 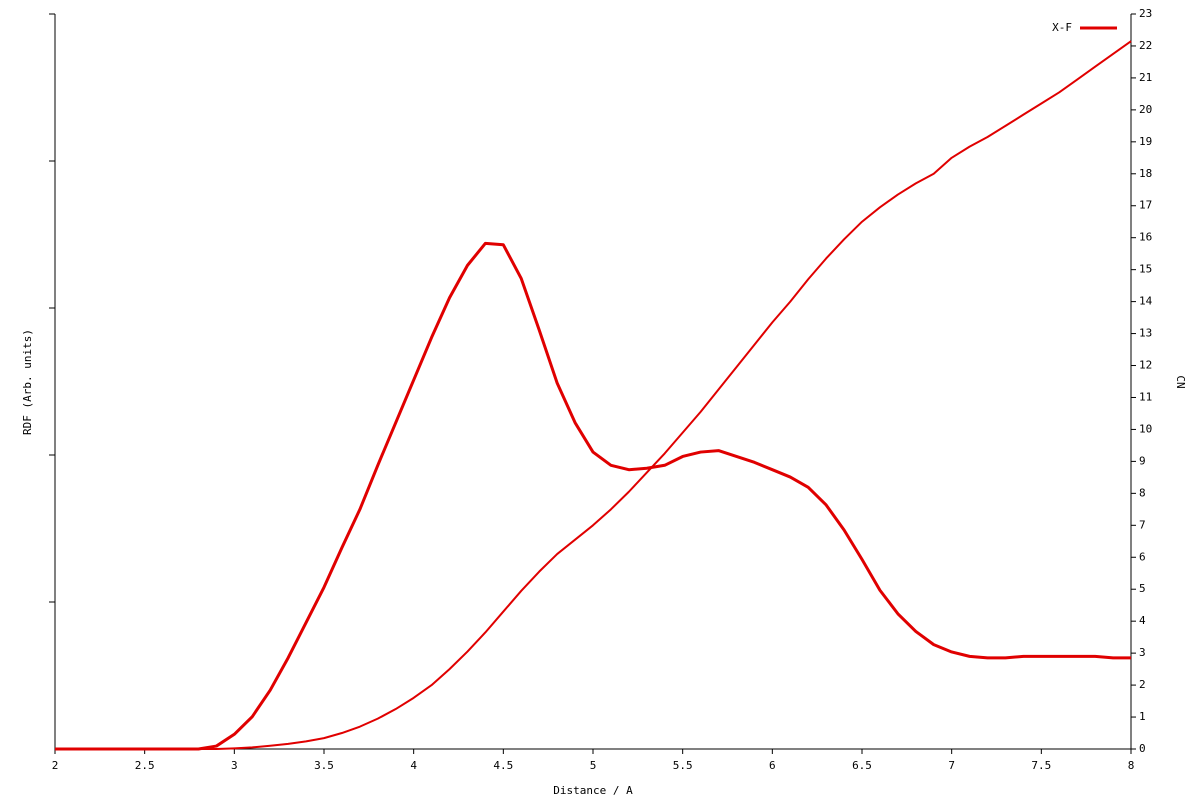 I want to click on y2-tick-label: 11, so click(x=1145, y=396).